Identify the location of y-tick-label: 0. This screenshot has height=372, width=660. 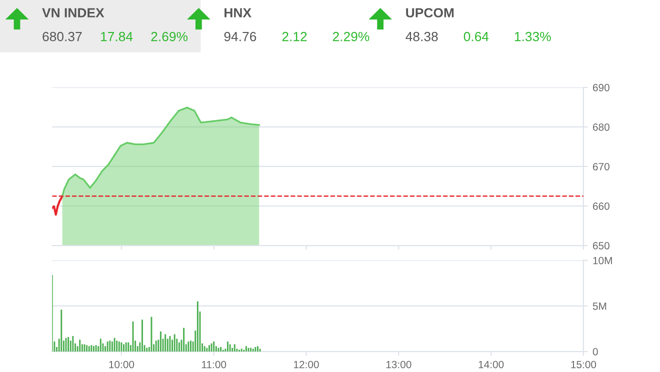
(595, 352).